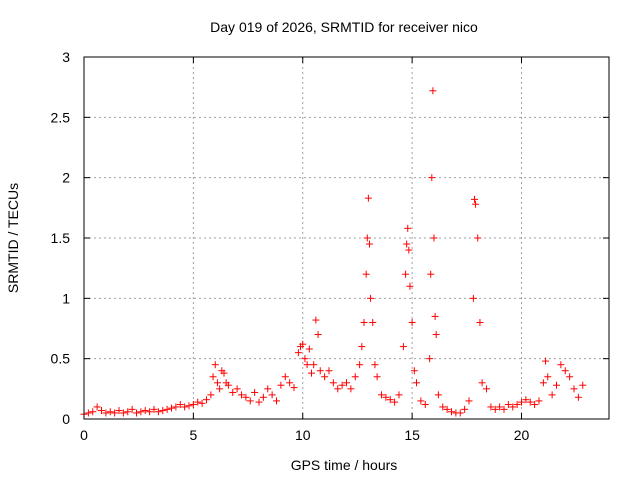  I want to click on y-tick-label: 0.5, so click(61, 359).